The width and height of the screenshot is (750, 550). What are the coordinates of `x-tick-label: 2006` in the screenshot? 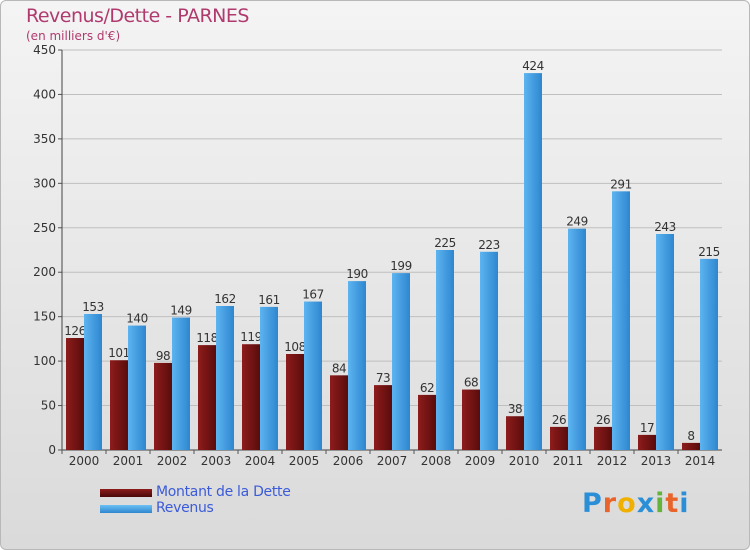 It's located at (348, 461).